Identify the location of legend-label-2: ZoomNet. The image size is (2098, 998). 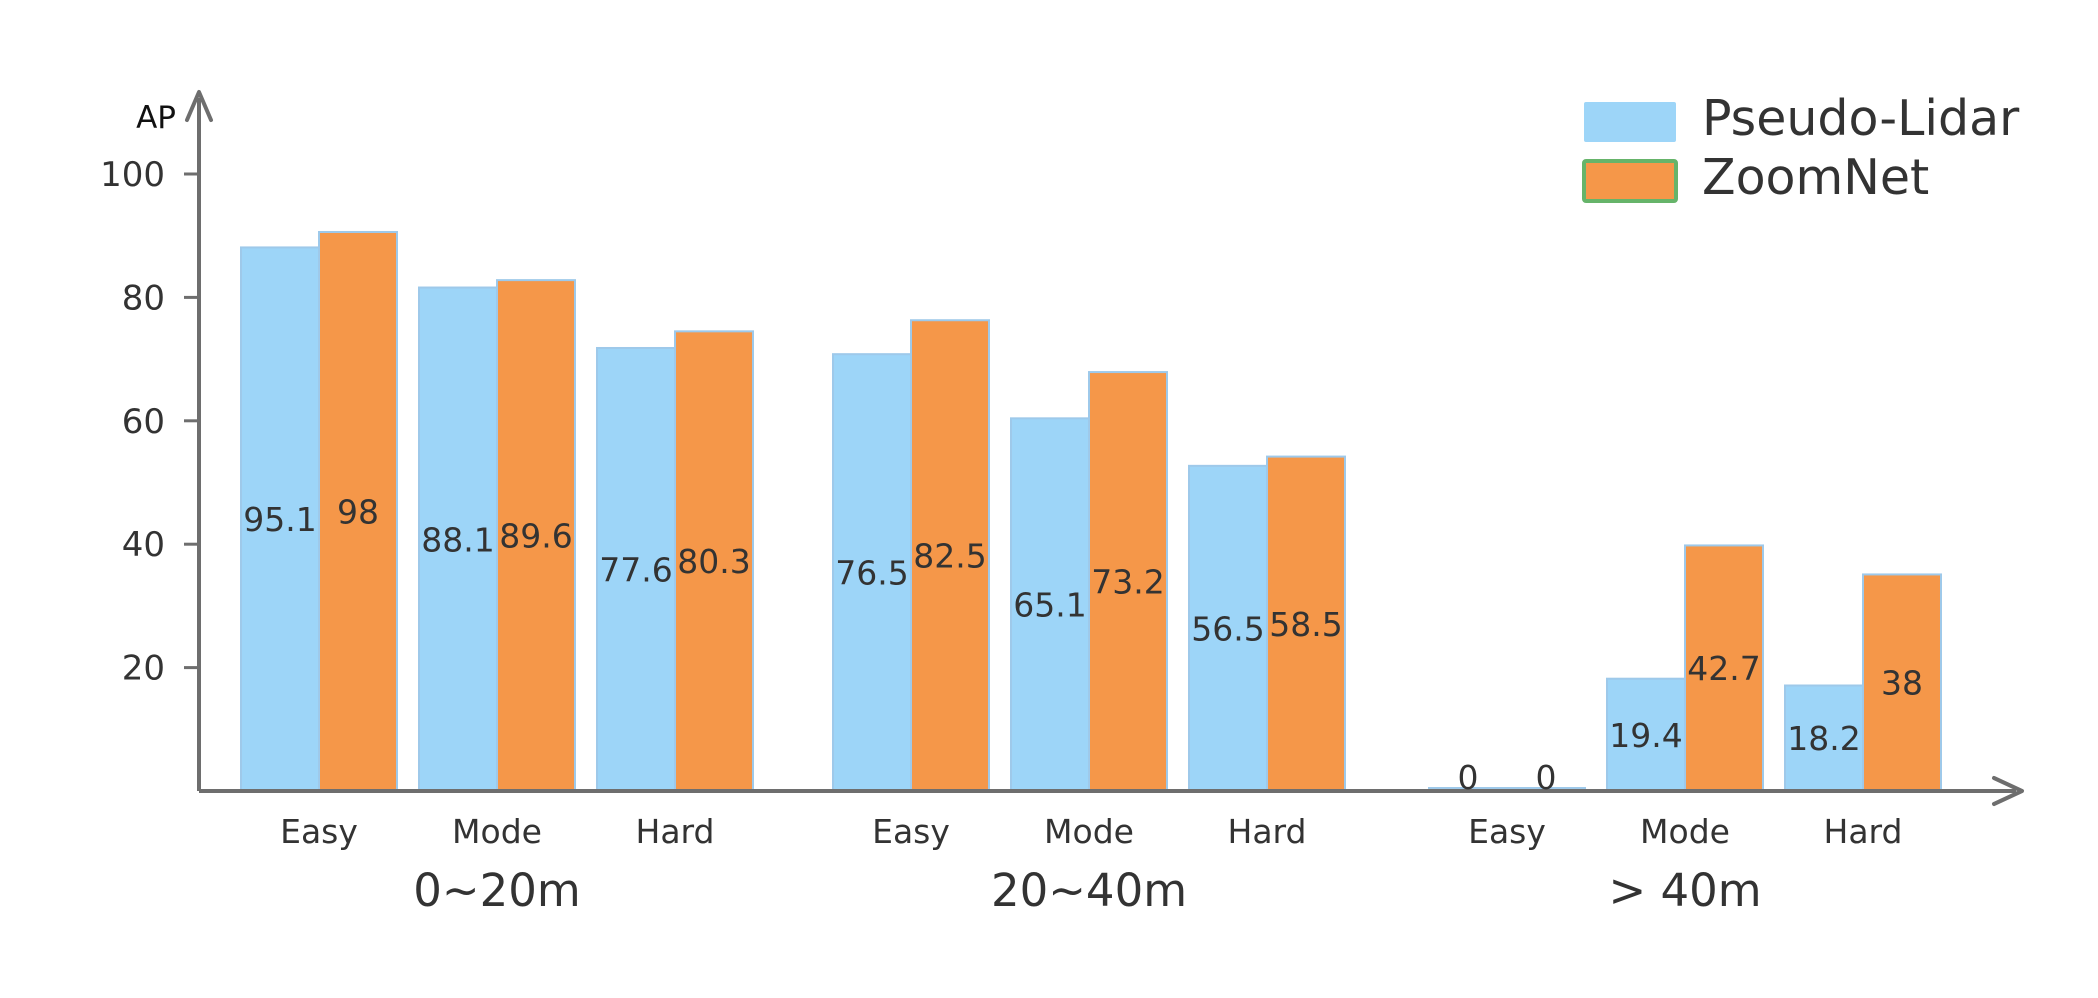
(1815, 177).